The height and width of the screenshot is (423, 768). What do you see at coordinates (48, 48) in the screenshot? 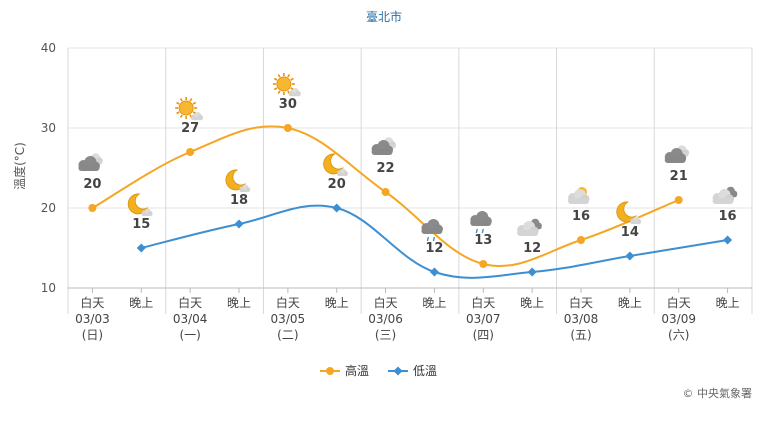
I see `y-tick-label: 40` at bounding box center [48, 48].